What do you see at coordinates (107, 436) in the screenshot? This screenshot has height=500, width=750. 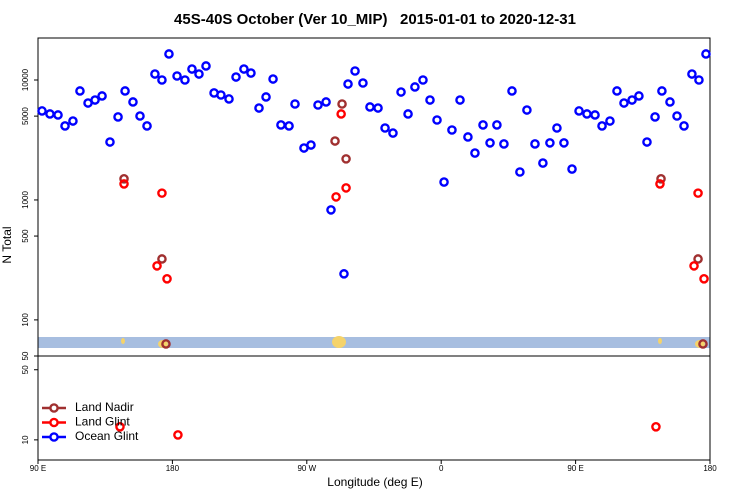 I see `legend-label: Ocean Glint` at bounding box center [107, 436].